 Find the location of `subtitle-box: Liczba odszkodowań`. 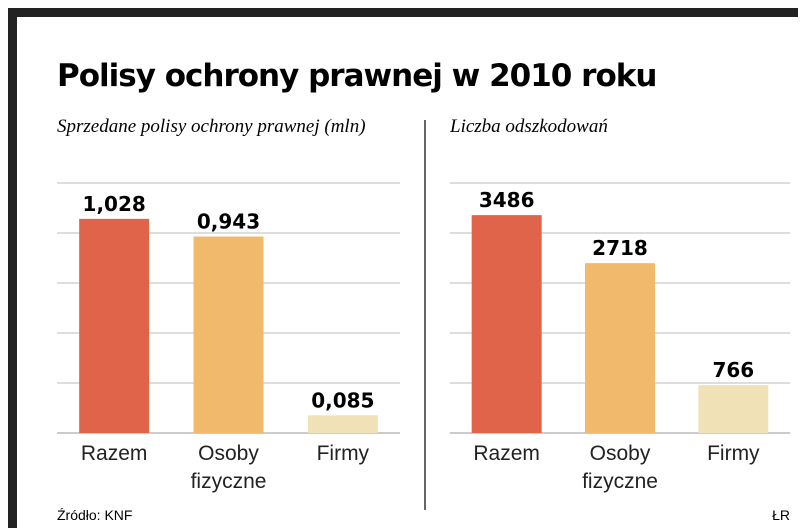

subtitle-box: Liczba odszkodowań is located at coordinates (529, 126).